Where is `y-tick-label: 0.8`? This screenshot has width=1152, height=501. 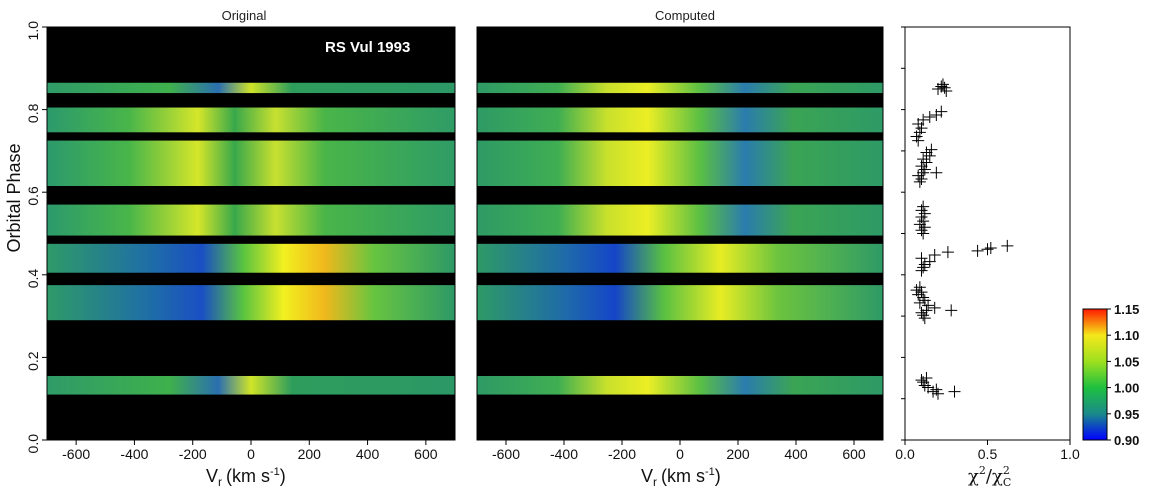
y-tick-label: 0.8 is located at coordinates (33, 113).